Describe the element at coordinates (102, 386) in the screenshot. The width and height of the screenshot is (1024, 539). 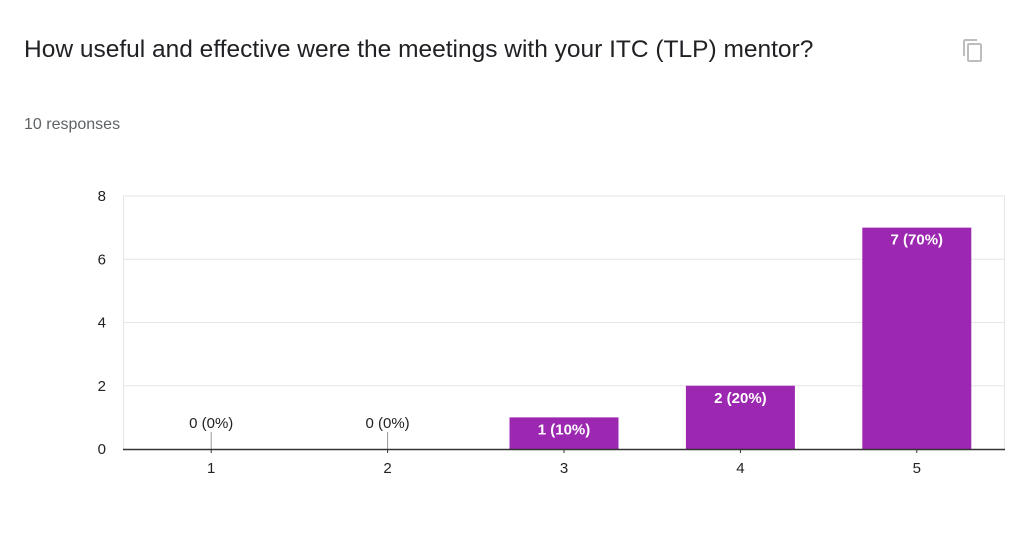
I see `y-tick-label-2: 2` at that location.